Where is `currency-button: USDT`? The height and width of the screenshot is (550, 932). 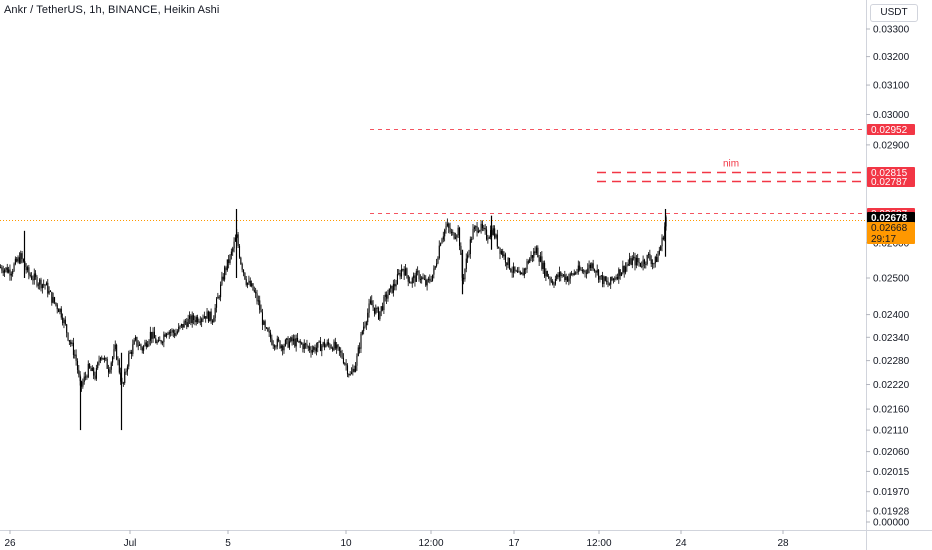
currency-button: USDT is located at coordinates (894, 13).